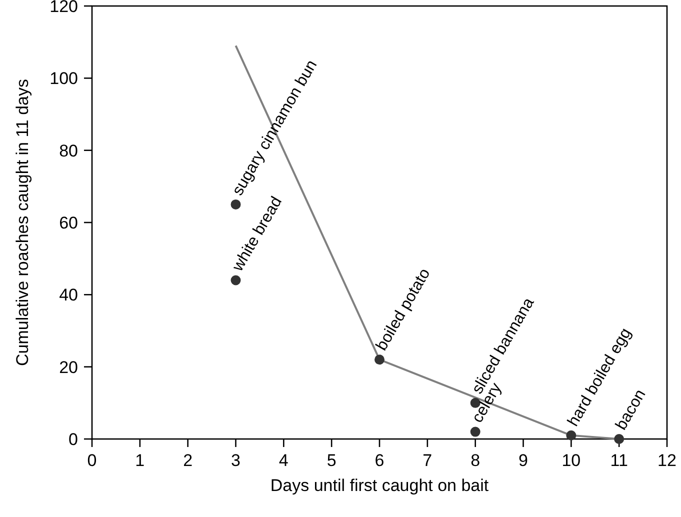 The image size is (681, 517). What do you see at coordinates (140, 460) in the screenshot?
I see `x-tick-label: 1` at bounding box center [140, 460].